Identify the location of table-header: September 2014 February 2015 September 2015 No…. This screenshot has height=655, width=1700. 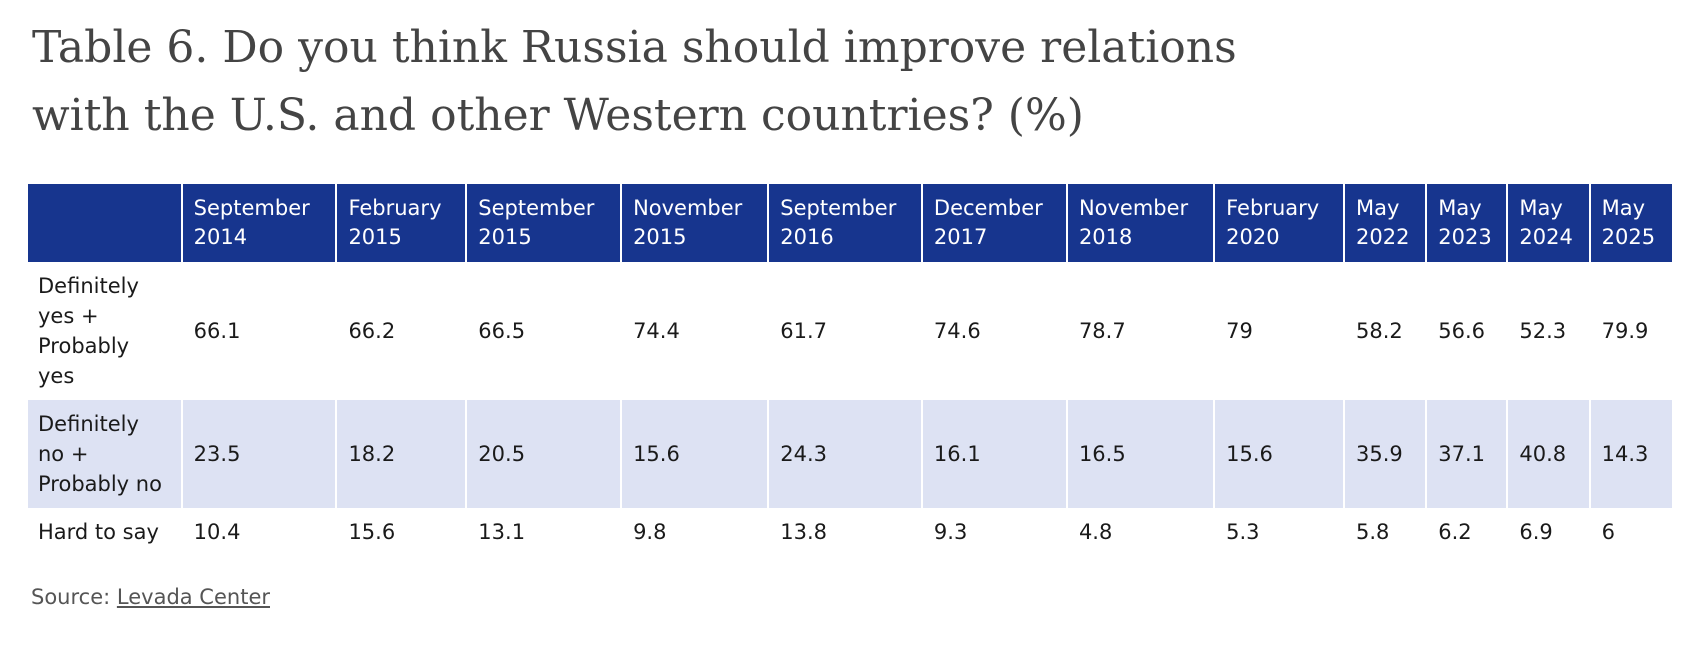
(850, 223).